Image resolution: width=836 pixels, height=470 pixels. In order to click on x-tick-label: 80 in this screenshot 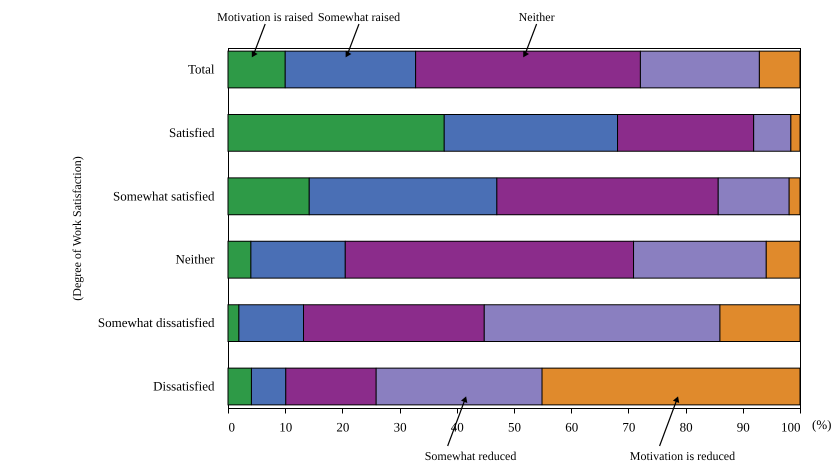, I will do `click(686, 427)`.